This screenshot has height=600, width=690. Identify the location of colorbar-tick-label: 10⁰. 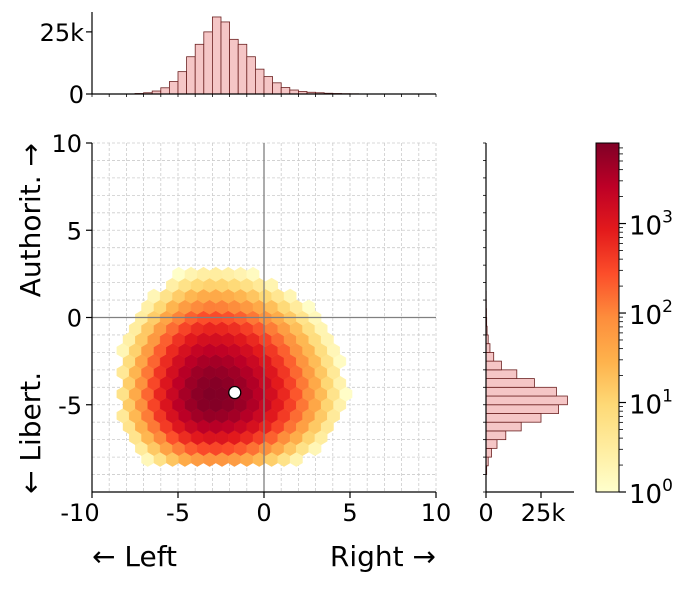
(651, 493).